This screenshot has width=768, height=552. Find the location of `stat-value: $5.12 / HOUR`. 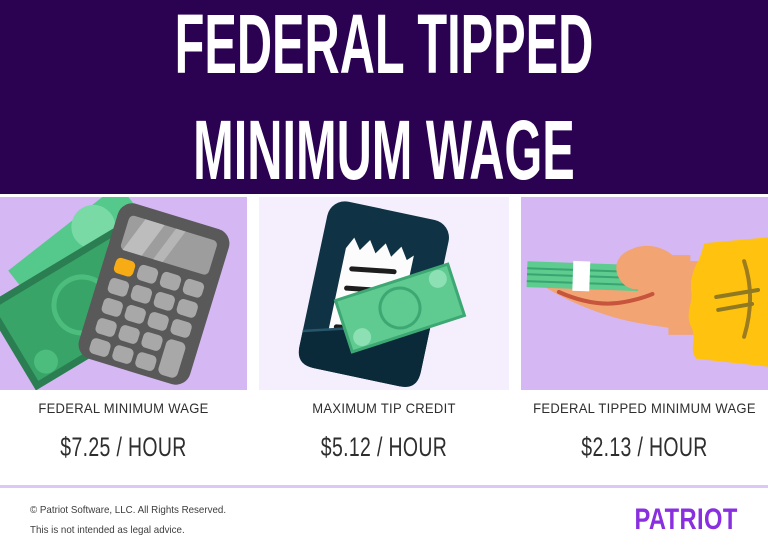

stat-value: $5.12 / HOUR is located at coordinates (384, 447).